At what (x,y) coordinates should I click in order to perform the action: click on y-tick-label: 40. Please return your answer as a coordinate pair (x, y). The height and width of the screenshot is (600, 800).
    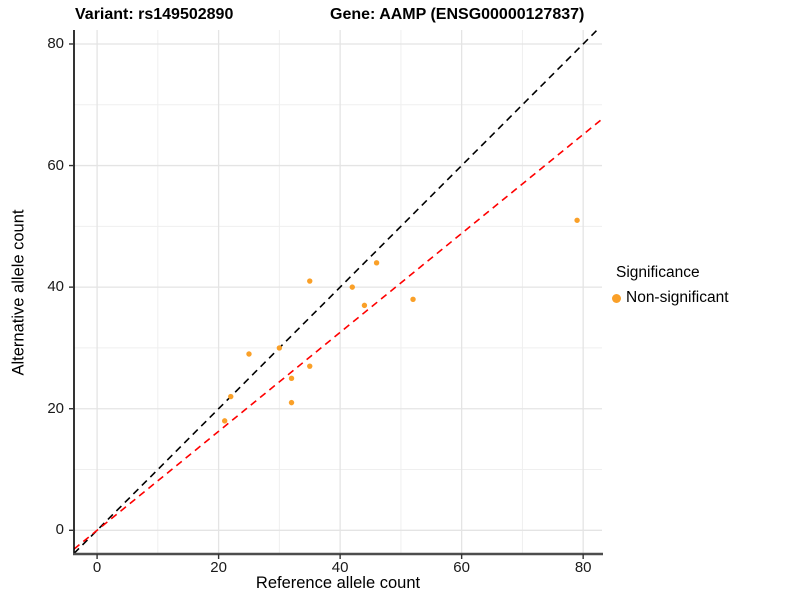
    Looking at the image, I should click on (55, 287).